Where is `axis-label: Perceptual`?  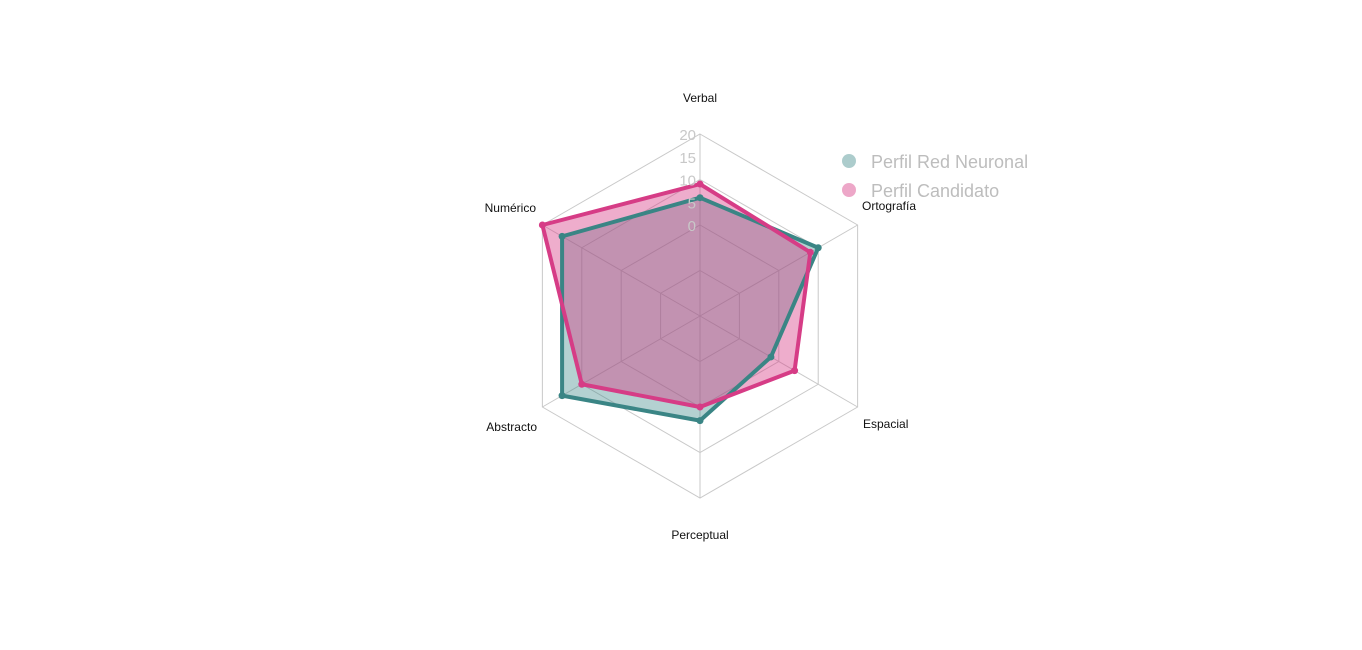 axis-label: Perceptual is located at coordinates (699, 535).